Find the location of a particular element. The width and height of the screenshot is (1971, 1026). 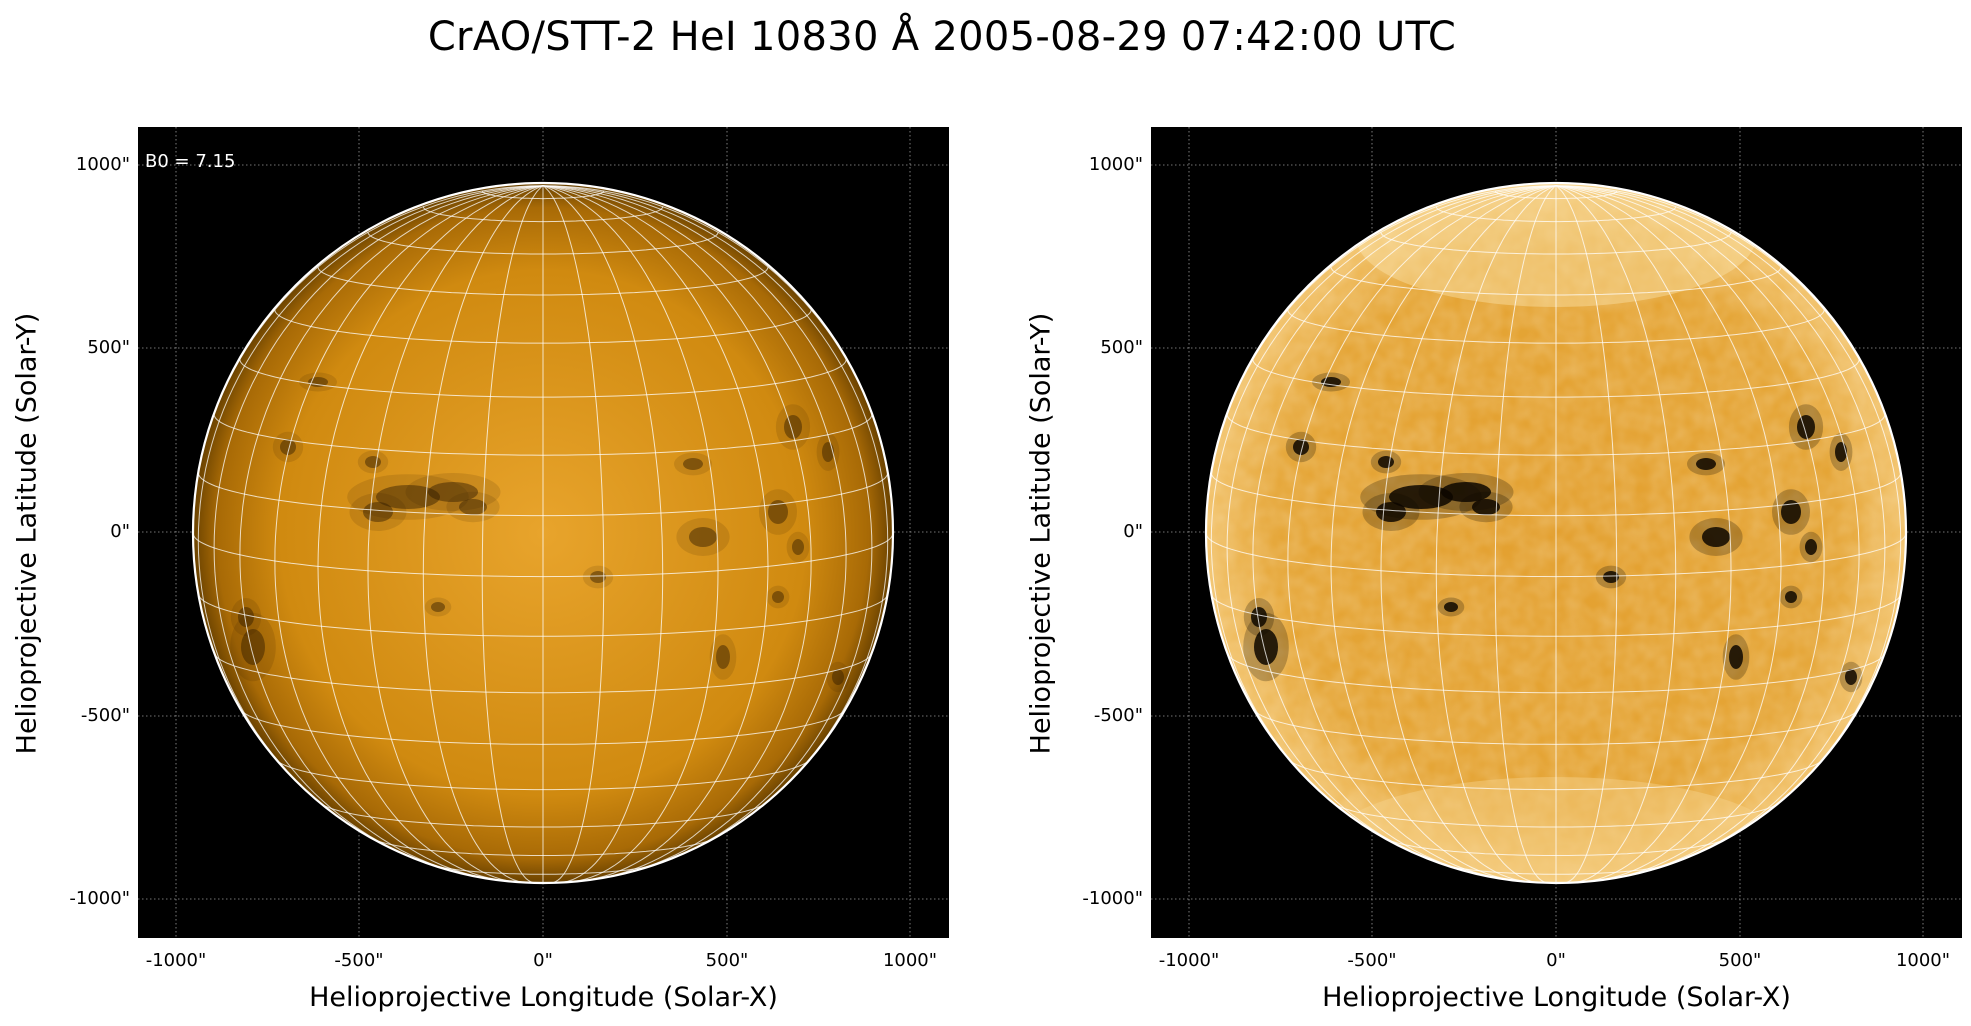

x-axis-label-left: Helioprojective Longitude (Solar-X) is located at coordinates (543, 997).